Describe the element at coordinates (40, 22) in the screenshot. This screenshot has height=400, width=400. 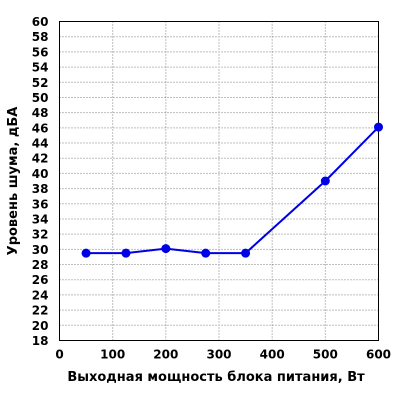
I see `y-tick-label: 60` at that location.